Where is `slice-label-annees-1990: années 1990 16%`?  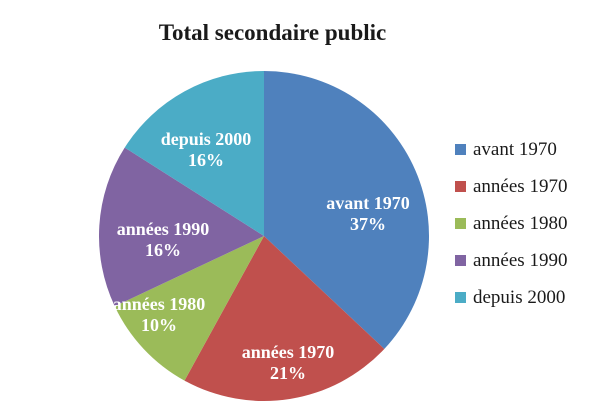
slice-label-annees-1990: années 1990 16% is located at coordinates (163, 240).